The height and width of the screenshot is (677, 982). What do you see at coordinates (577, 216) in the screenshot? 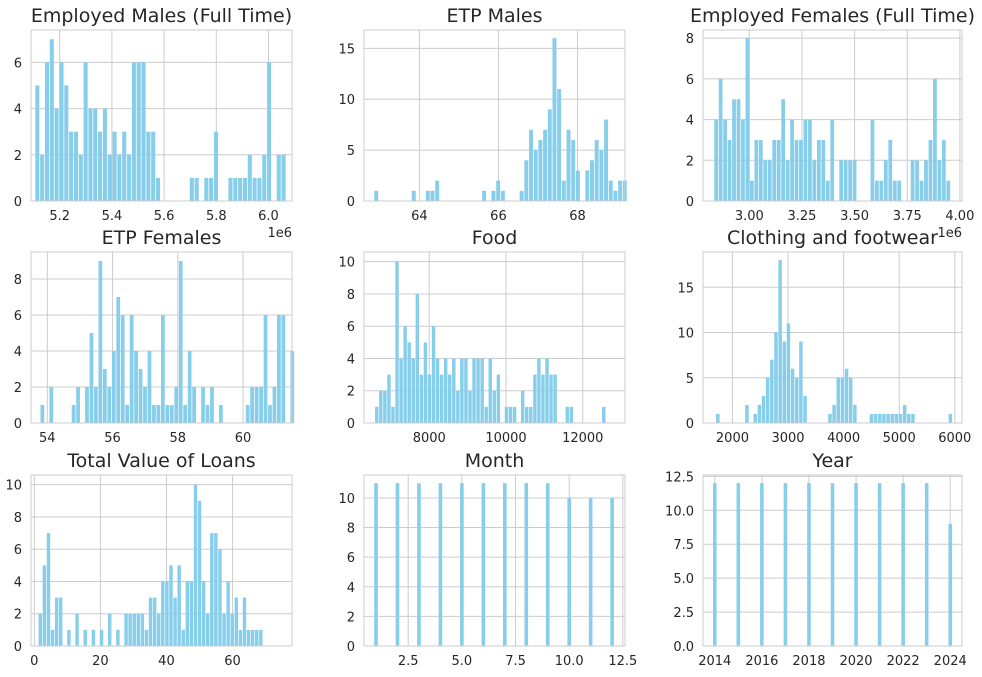
I see `x-tick-label: 68` at bounding box center [577, 216].